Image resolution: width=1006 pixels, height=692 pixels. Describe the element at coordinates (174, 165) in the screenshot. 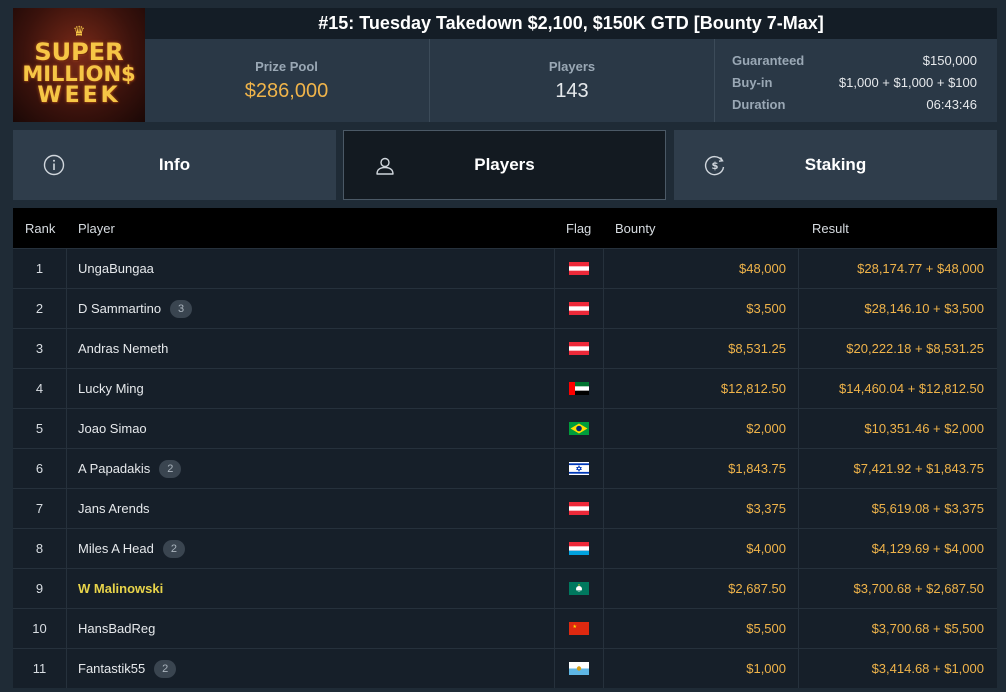

I see `tab-info: Info` at that location.